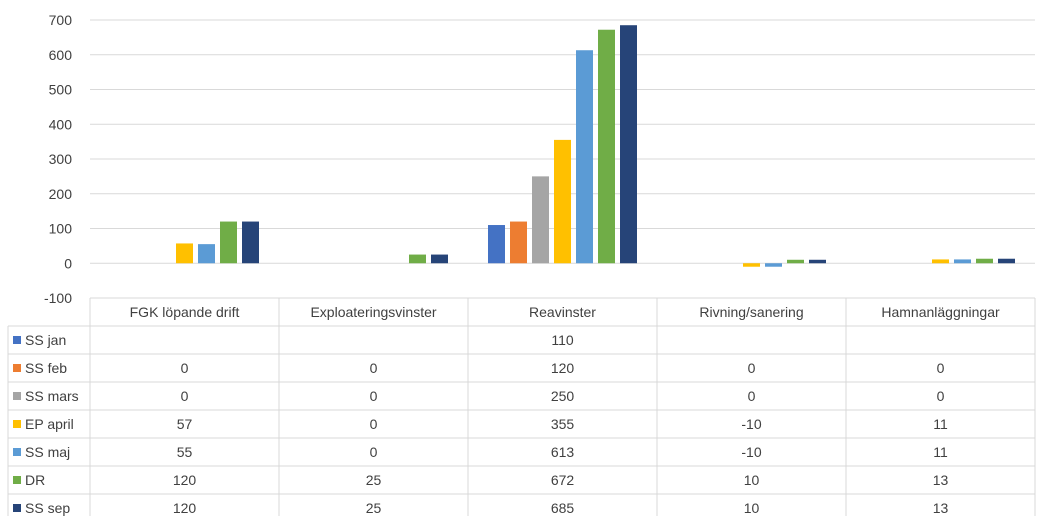 This screenshot has width=1039, height=516. What do you see at coordinates (61, 229) in the screenshot?
I see `y-tick-label: 100` at bounding box center [61, 229].